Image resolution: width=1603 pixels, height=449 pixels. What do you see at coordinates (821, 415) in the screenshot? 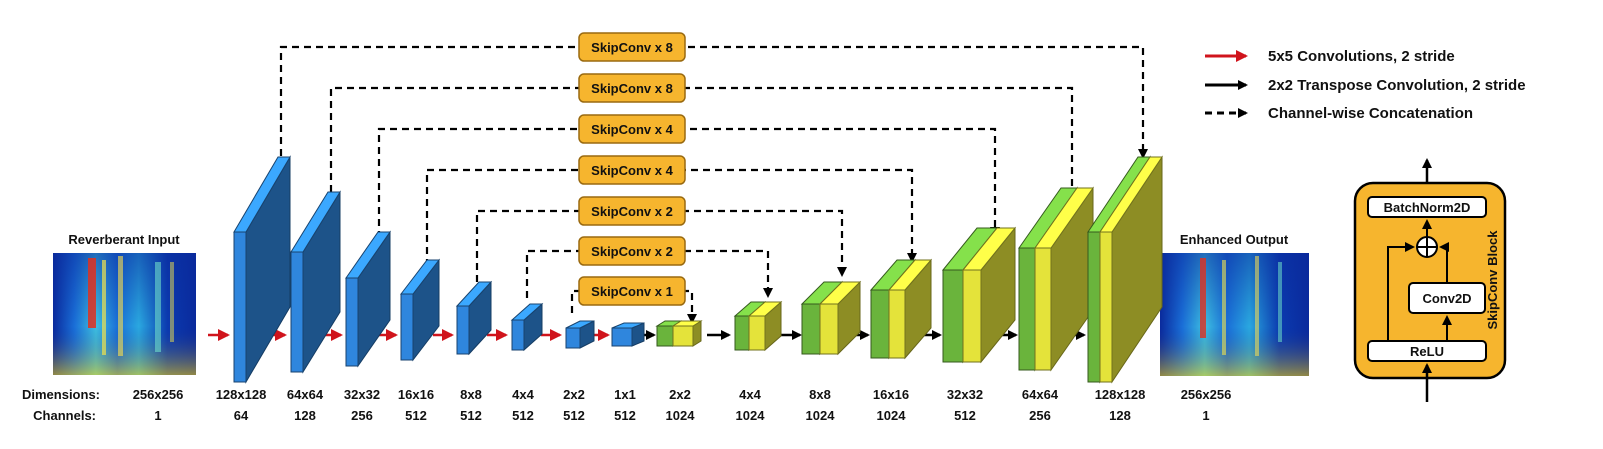
I see `decoder-channels-3: 1024` at bounding box center [821, 415].